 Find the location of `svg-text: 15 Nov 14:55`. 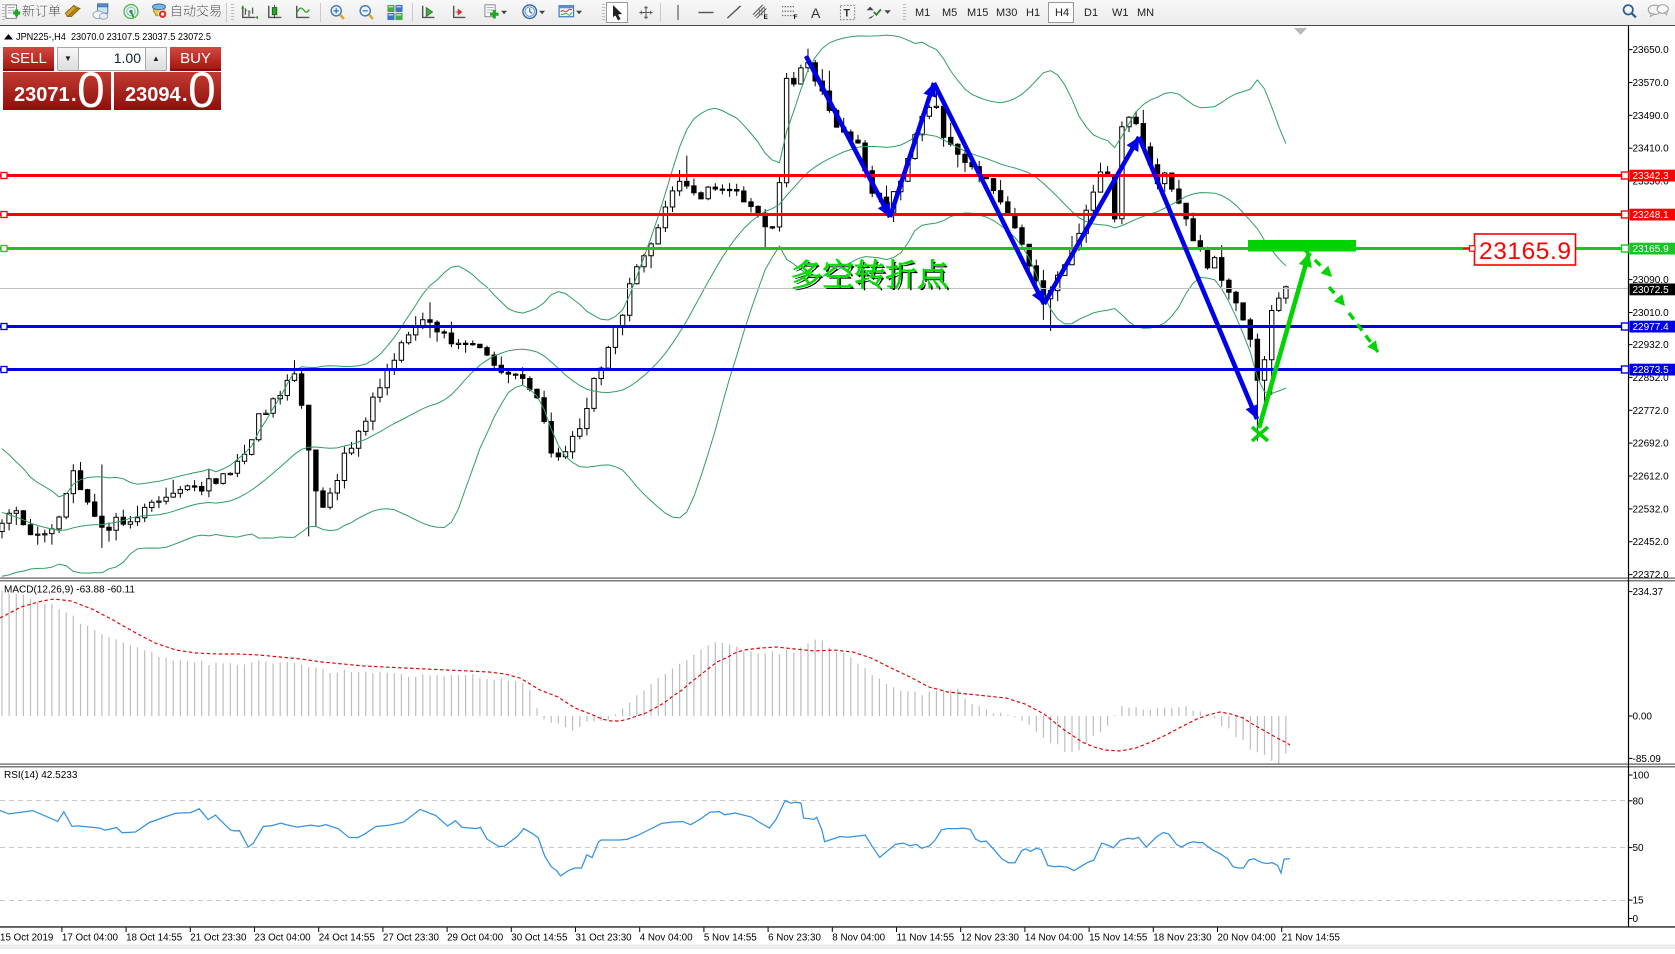

svg-text: 15 Nov 14:55 is located at coordinates (1118, 938).